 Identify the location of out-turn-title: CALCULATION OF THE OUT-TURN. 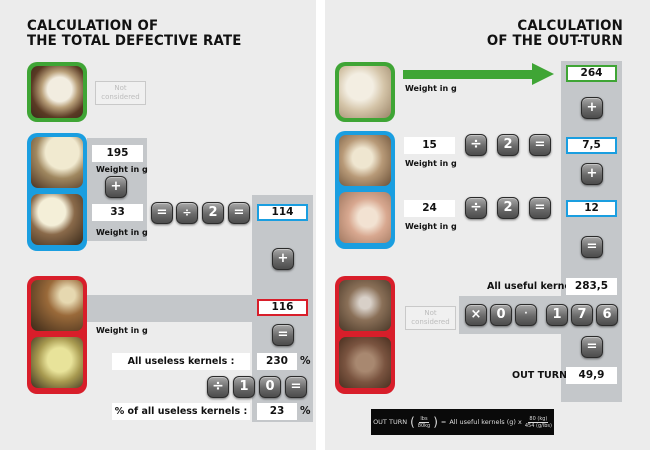
(555, 34).